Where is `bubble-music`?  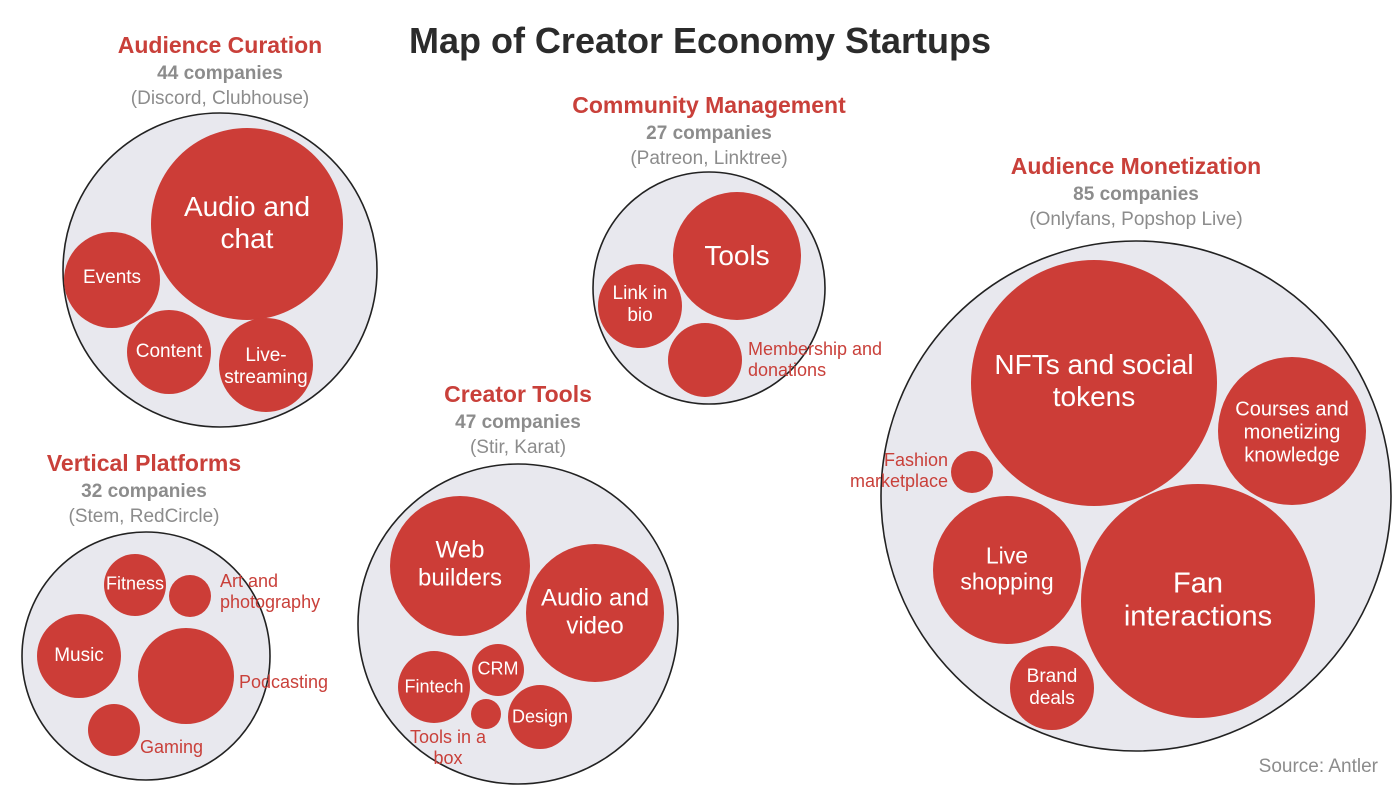 bubble-music is located at coordinates (79, 656).